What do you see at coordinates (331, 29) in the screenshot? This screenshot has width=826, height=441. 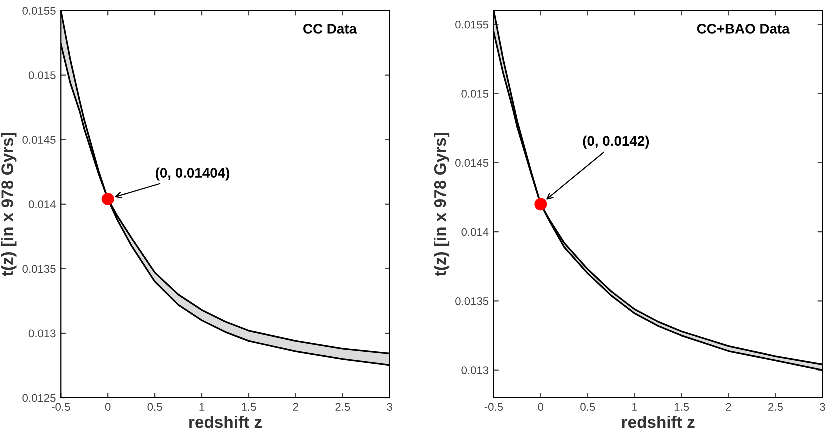 I see `text: CC Data` at bounding box center [331, 29].